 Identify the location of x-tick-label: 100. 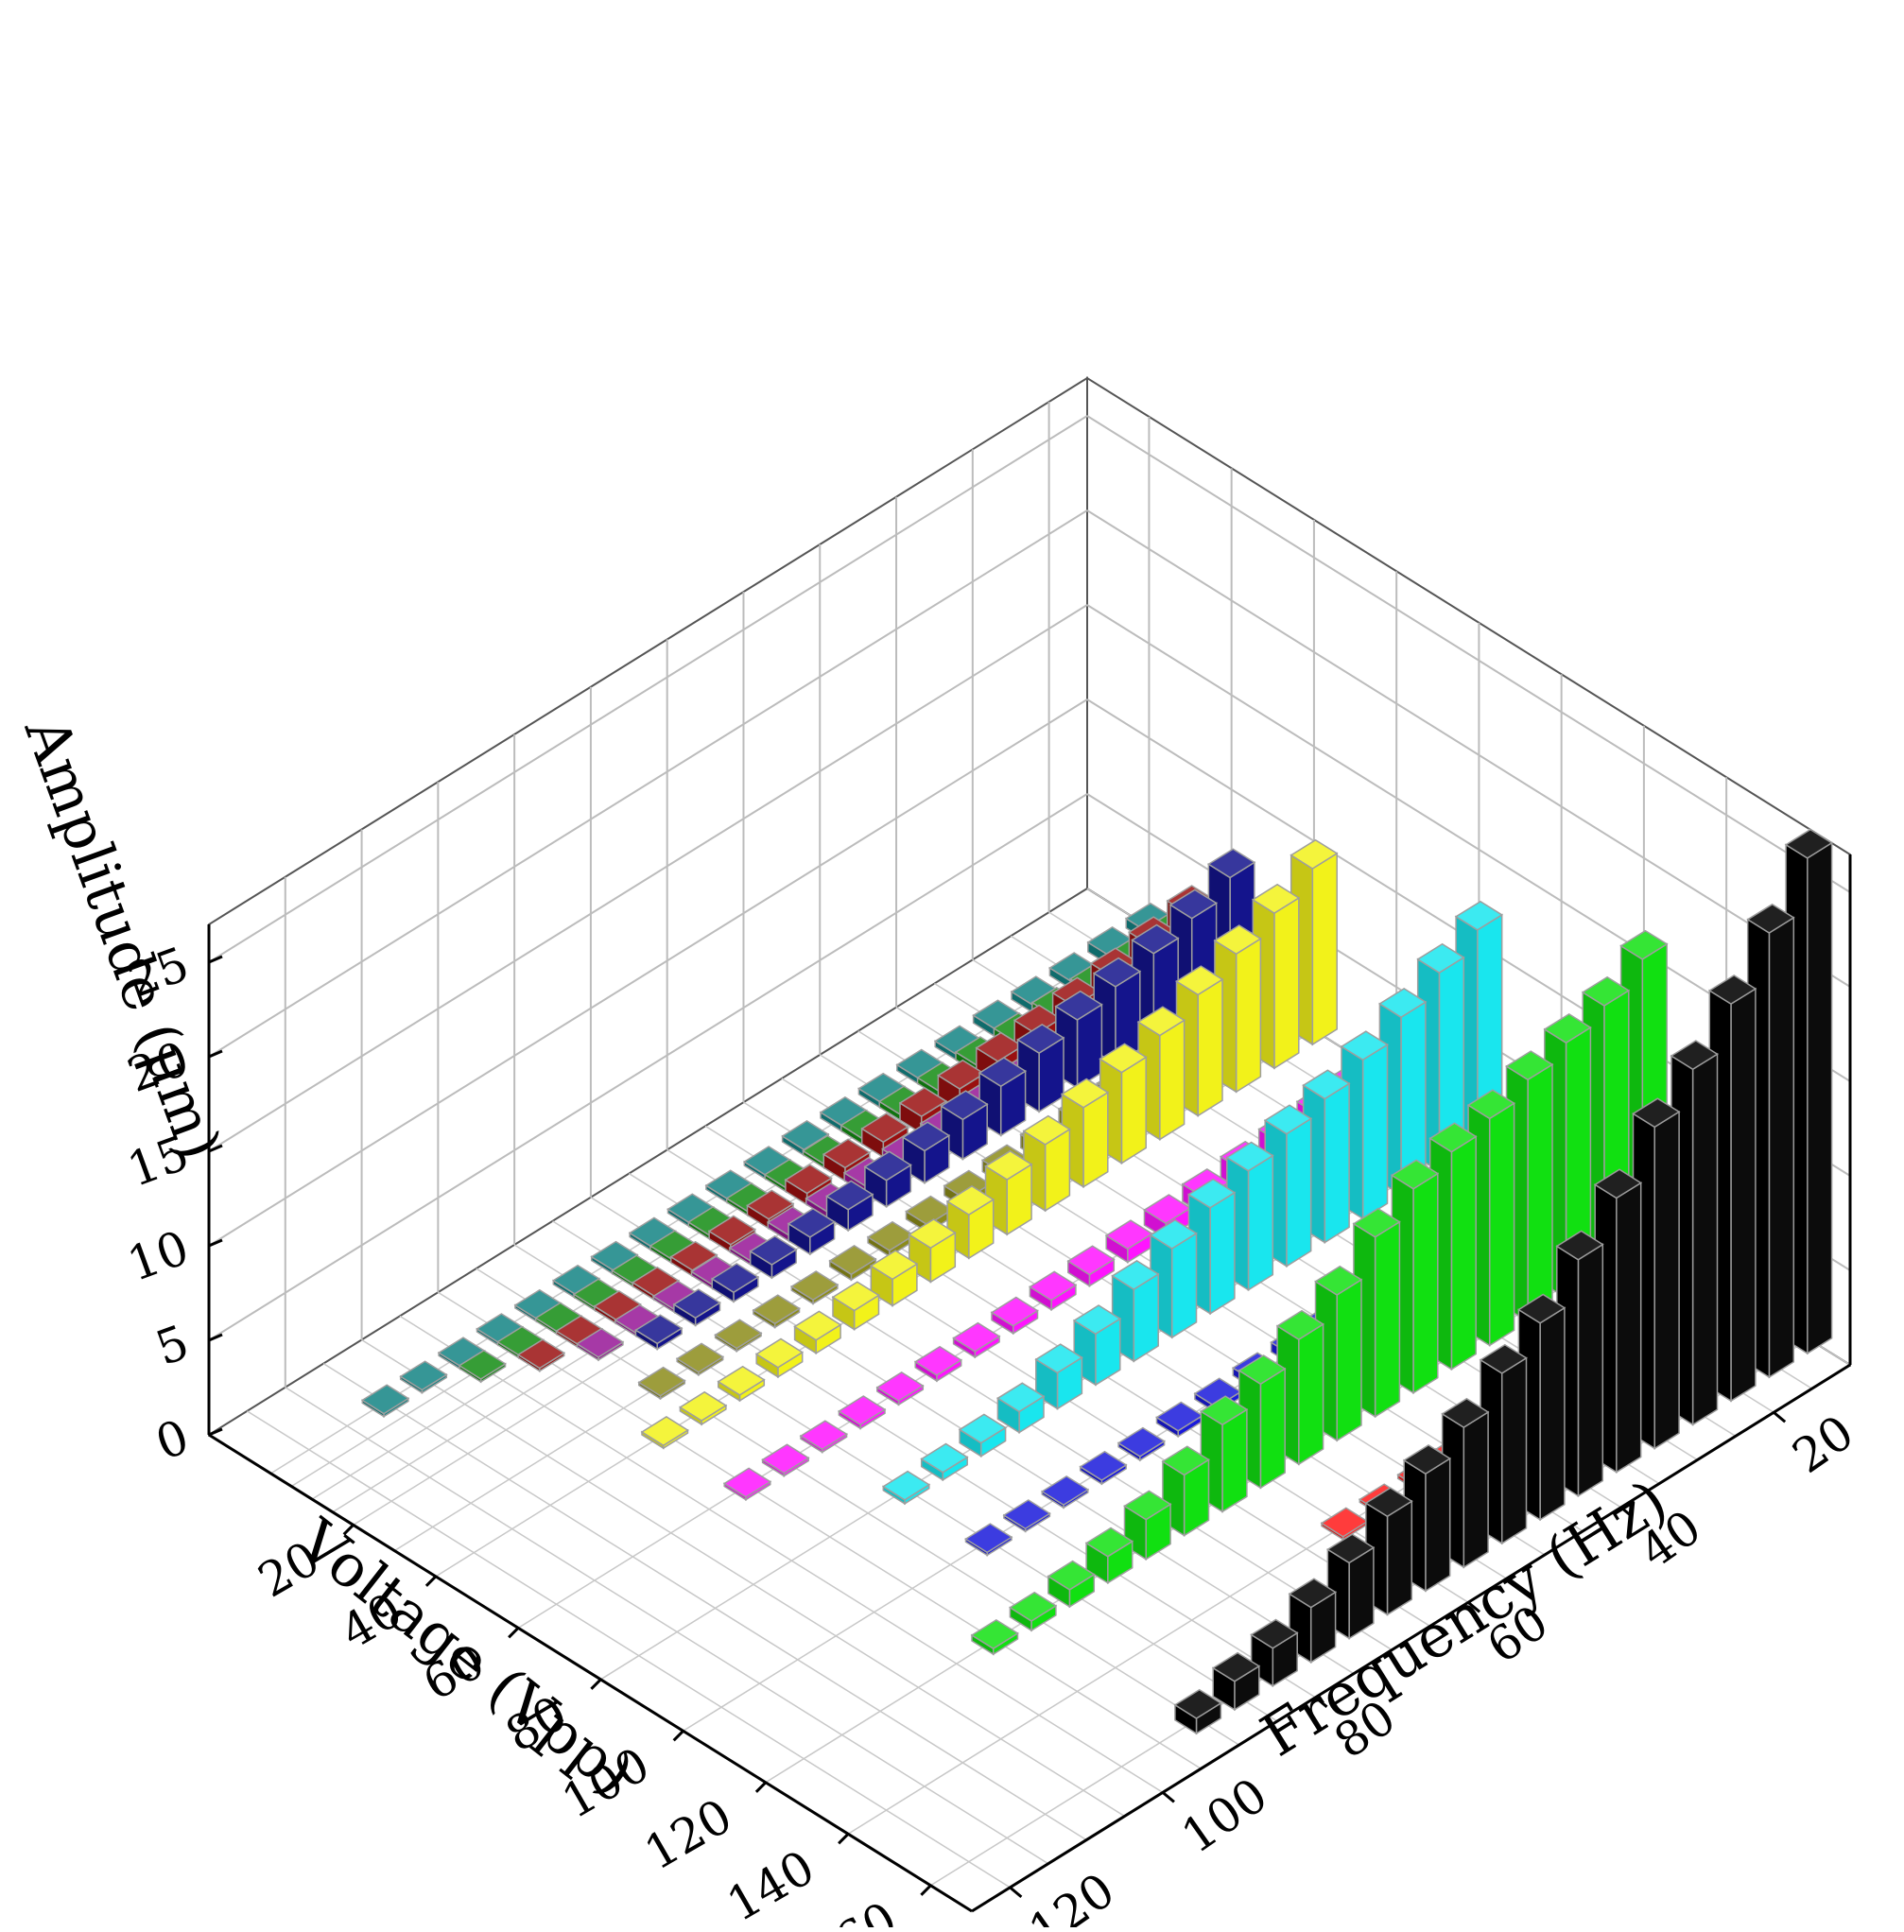
(1224, 1816).